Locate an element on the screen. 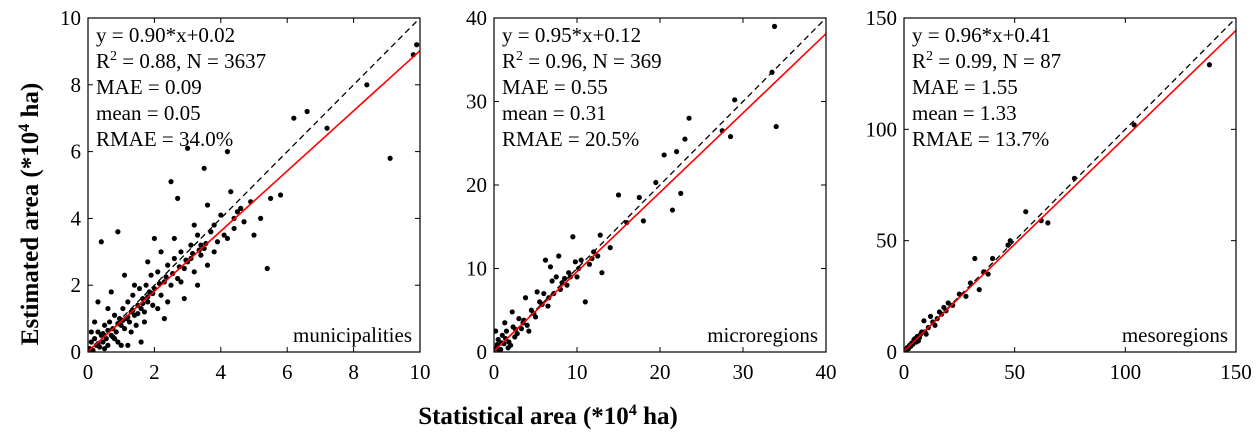 This screenshot has width=1259, height=435. x-tick-label: 2 is located at coordinates (154, 372).